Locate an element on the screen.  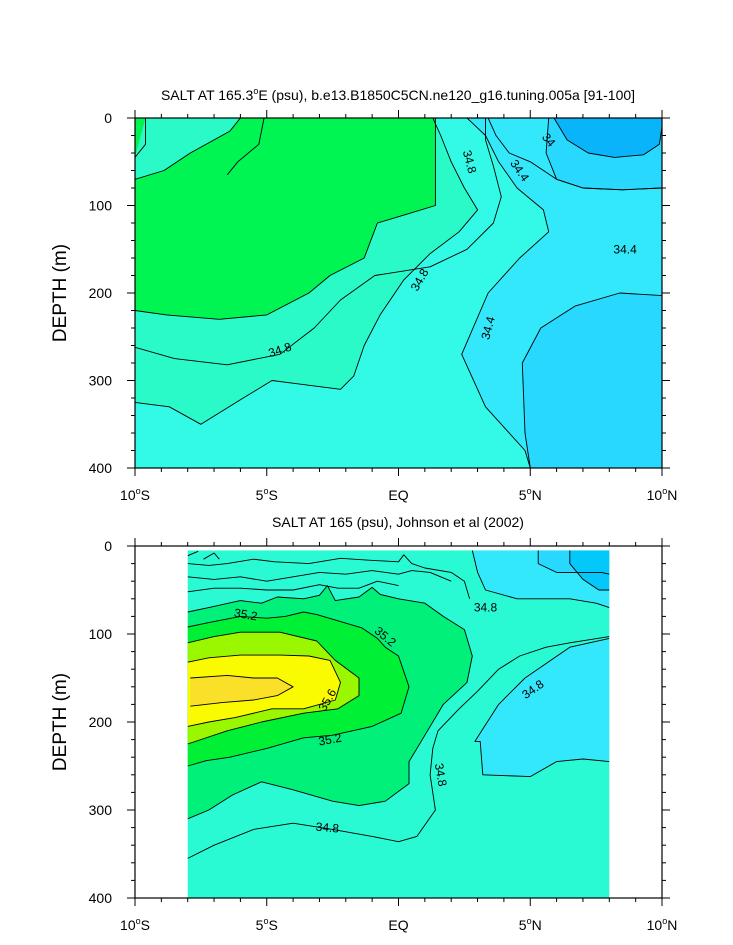
panel-2-y-tick-label-1: 100 is located at coordinates (101, 634).